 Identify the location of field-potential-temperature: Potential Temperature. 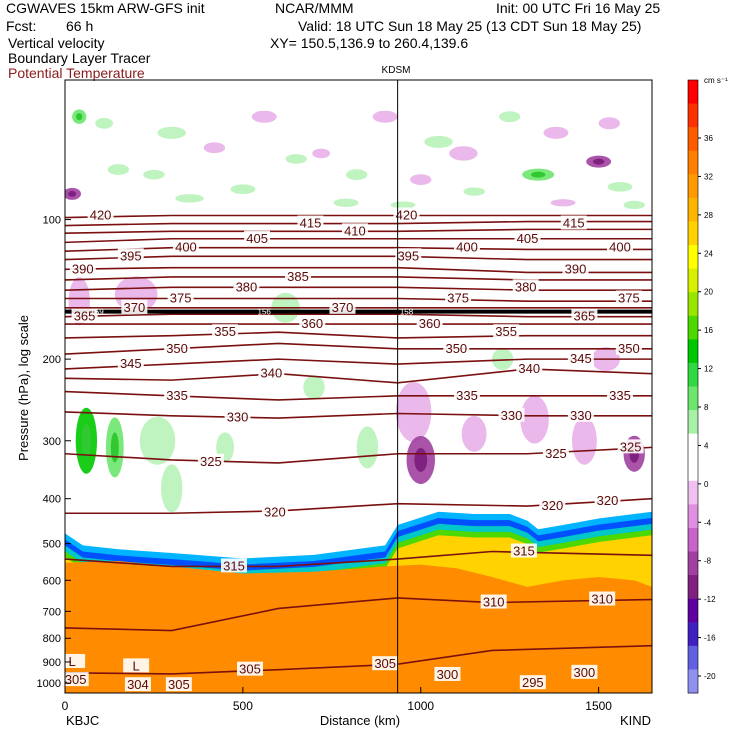
(76, 73).